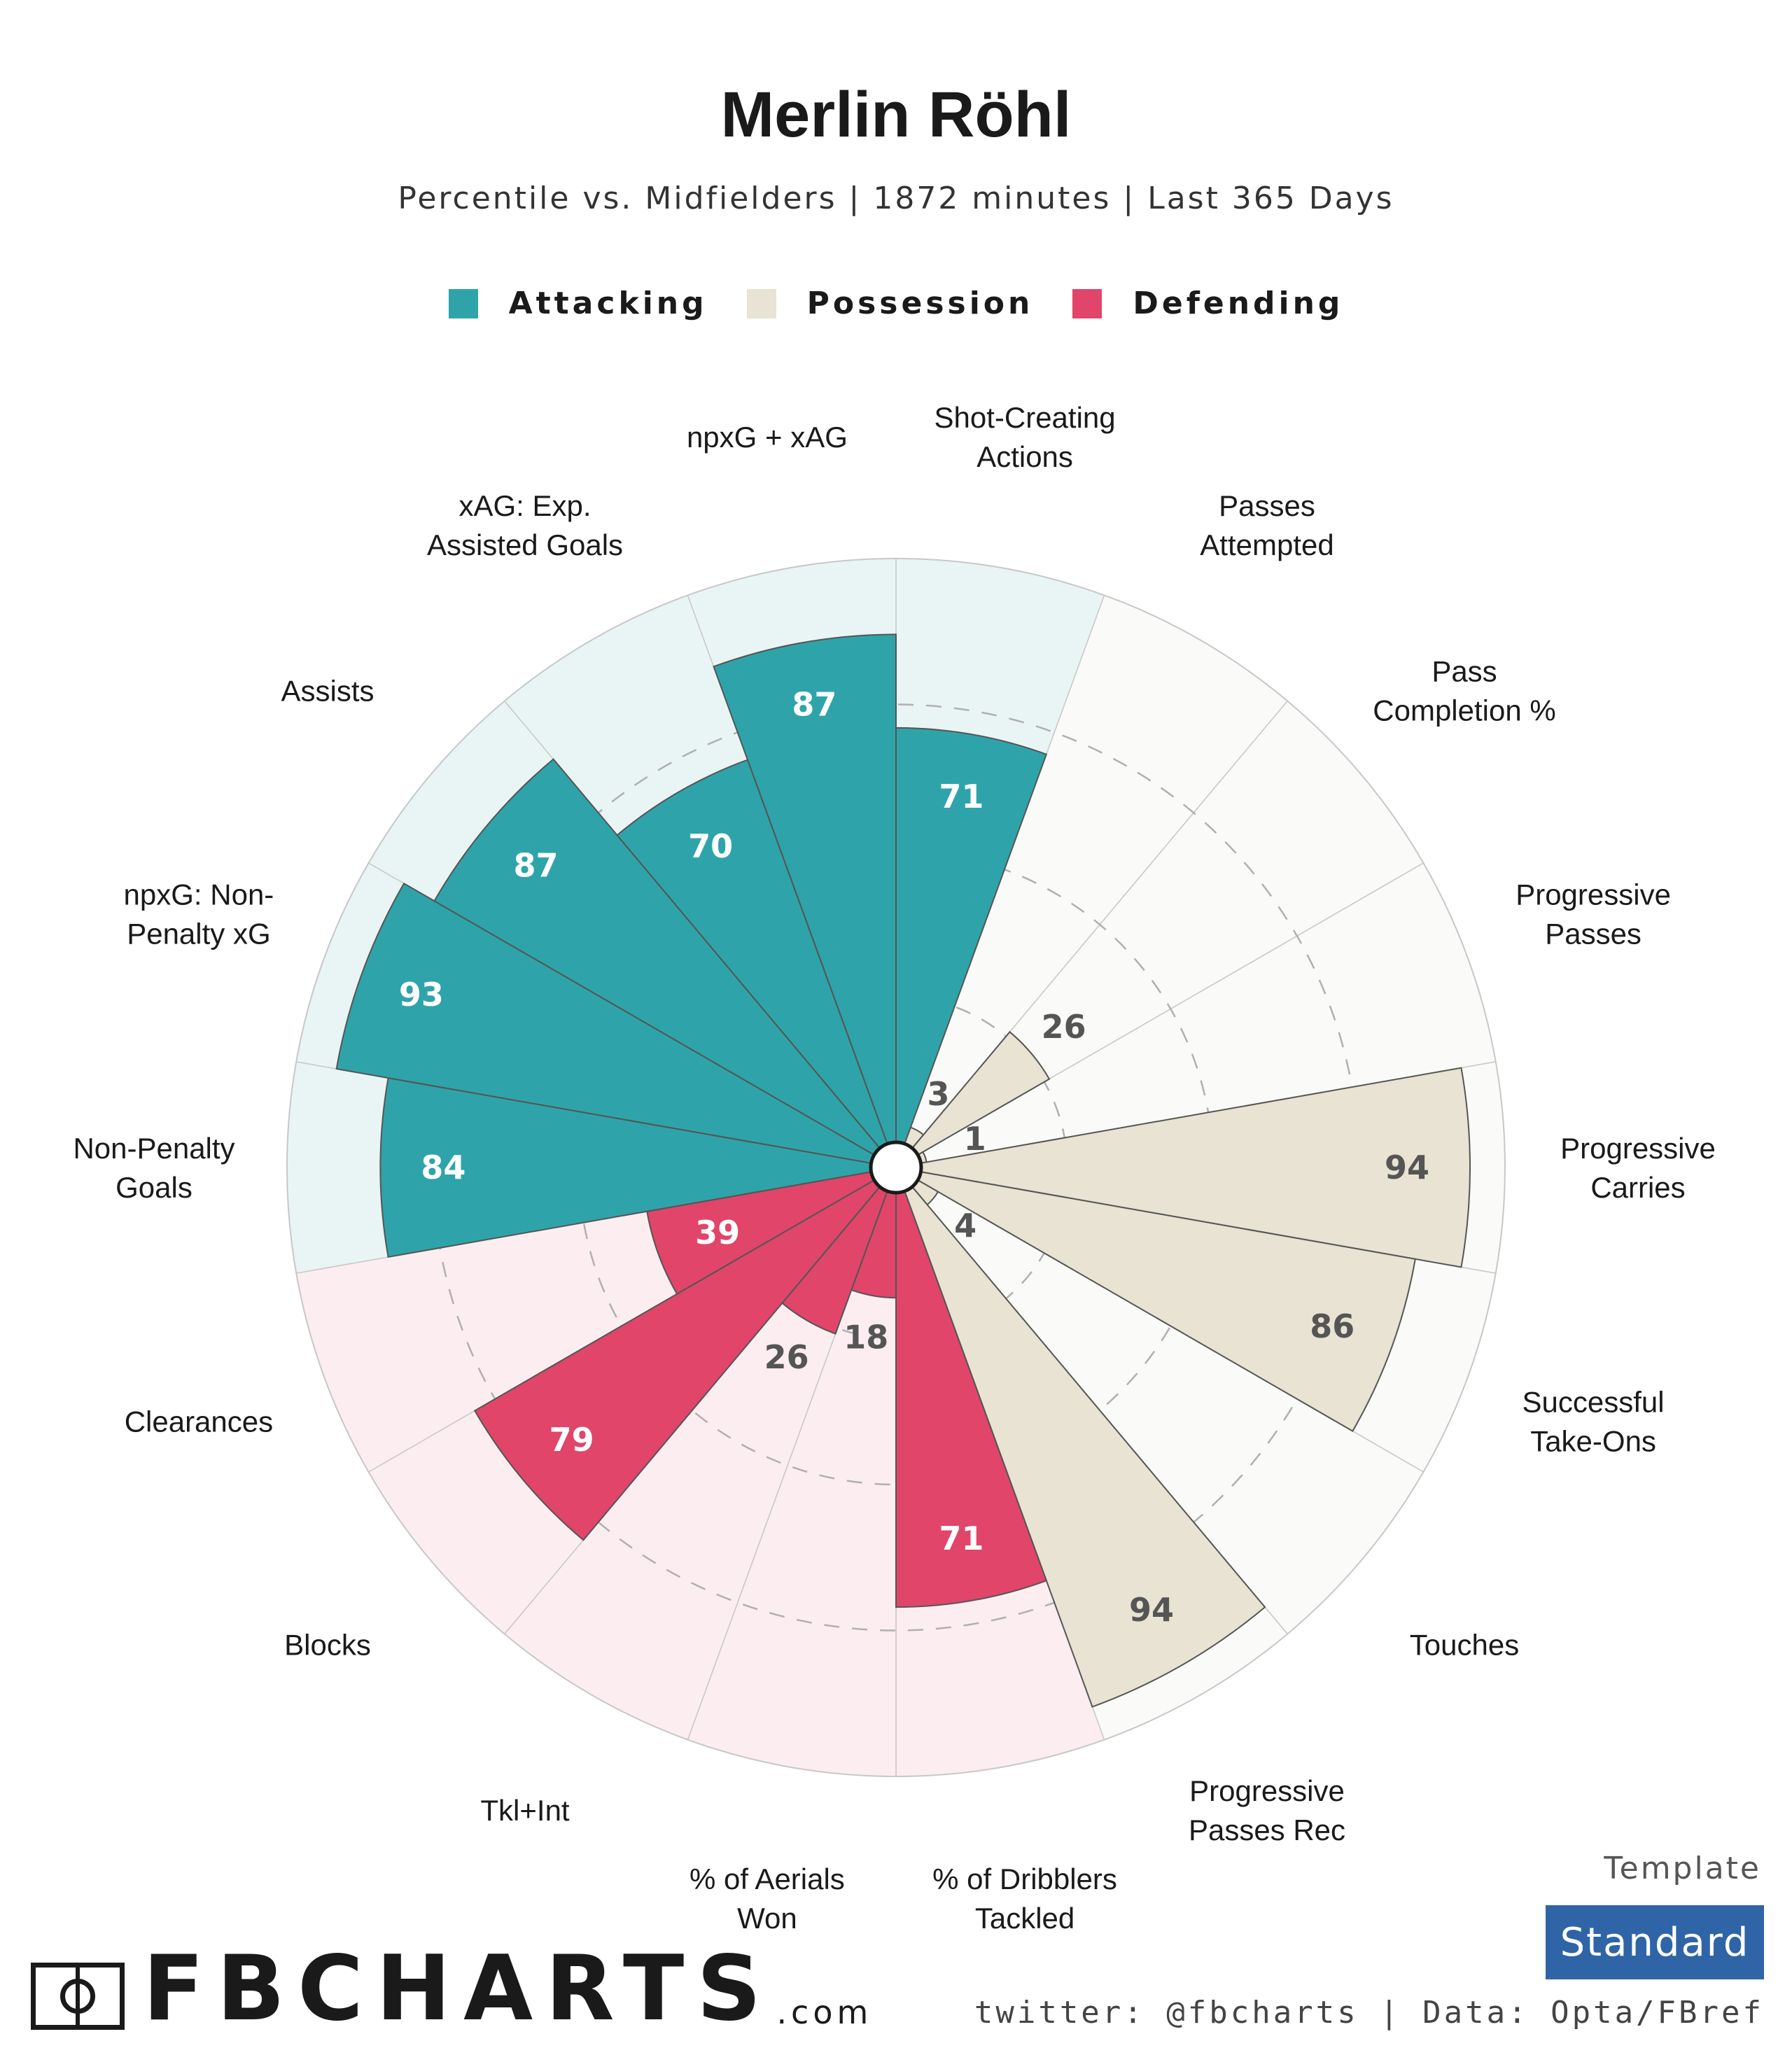 This screenshot has height=2048, width=1792. What do you see at coordinates (975, 1139) in the screenshot?
I see `value-label: 1` at bounding box center [975, 1139].